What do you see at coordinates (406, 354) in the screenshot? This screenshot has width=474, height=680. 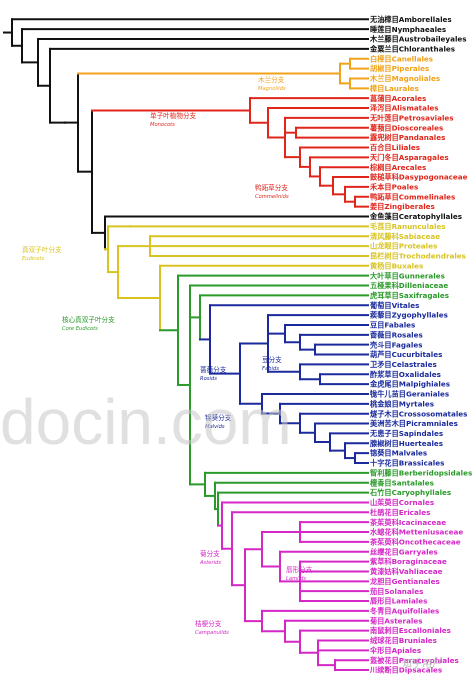 I see `leaf-label: 葫芦目Cucurbitales` at bounding box center [406, 354].